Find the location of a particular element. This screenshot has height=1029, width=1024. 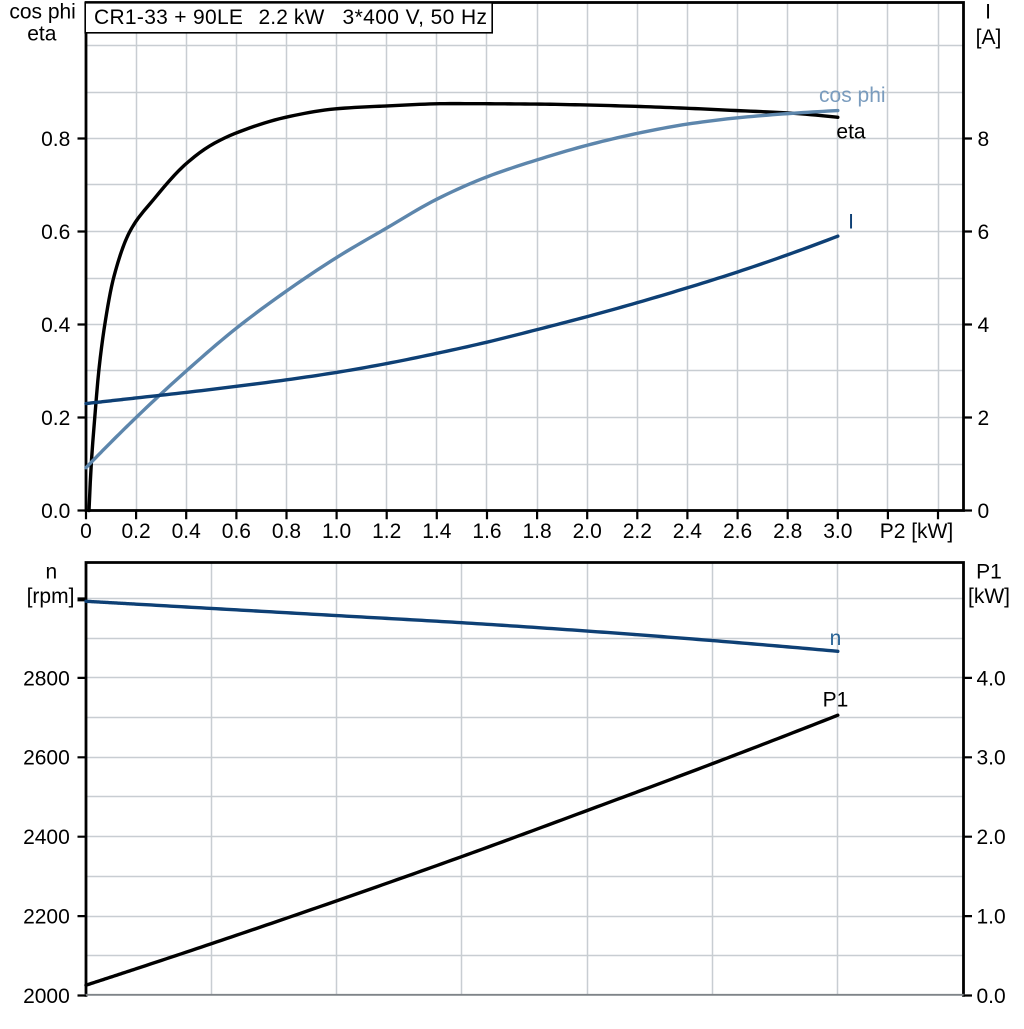

svg-text: 2600 is located at coordinates (46, 758).